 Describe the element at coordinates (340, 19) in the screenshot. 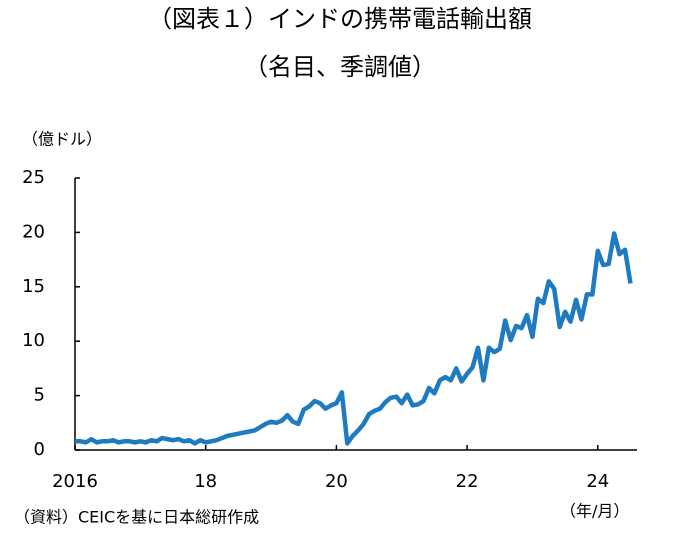

I see `chart-title: （図表１）インドの携帯電話輸出額` at that location.